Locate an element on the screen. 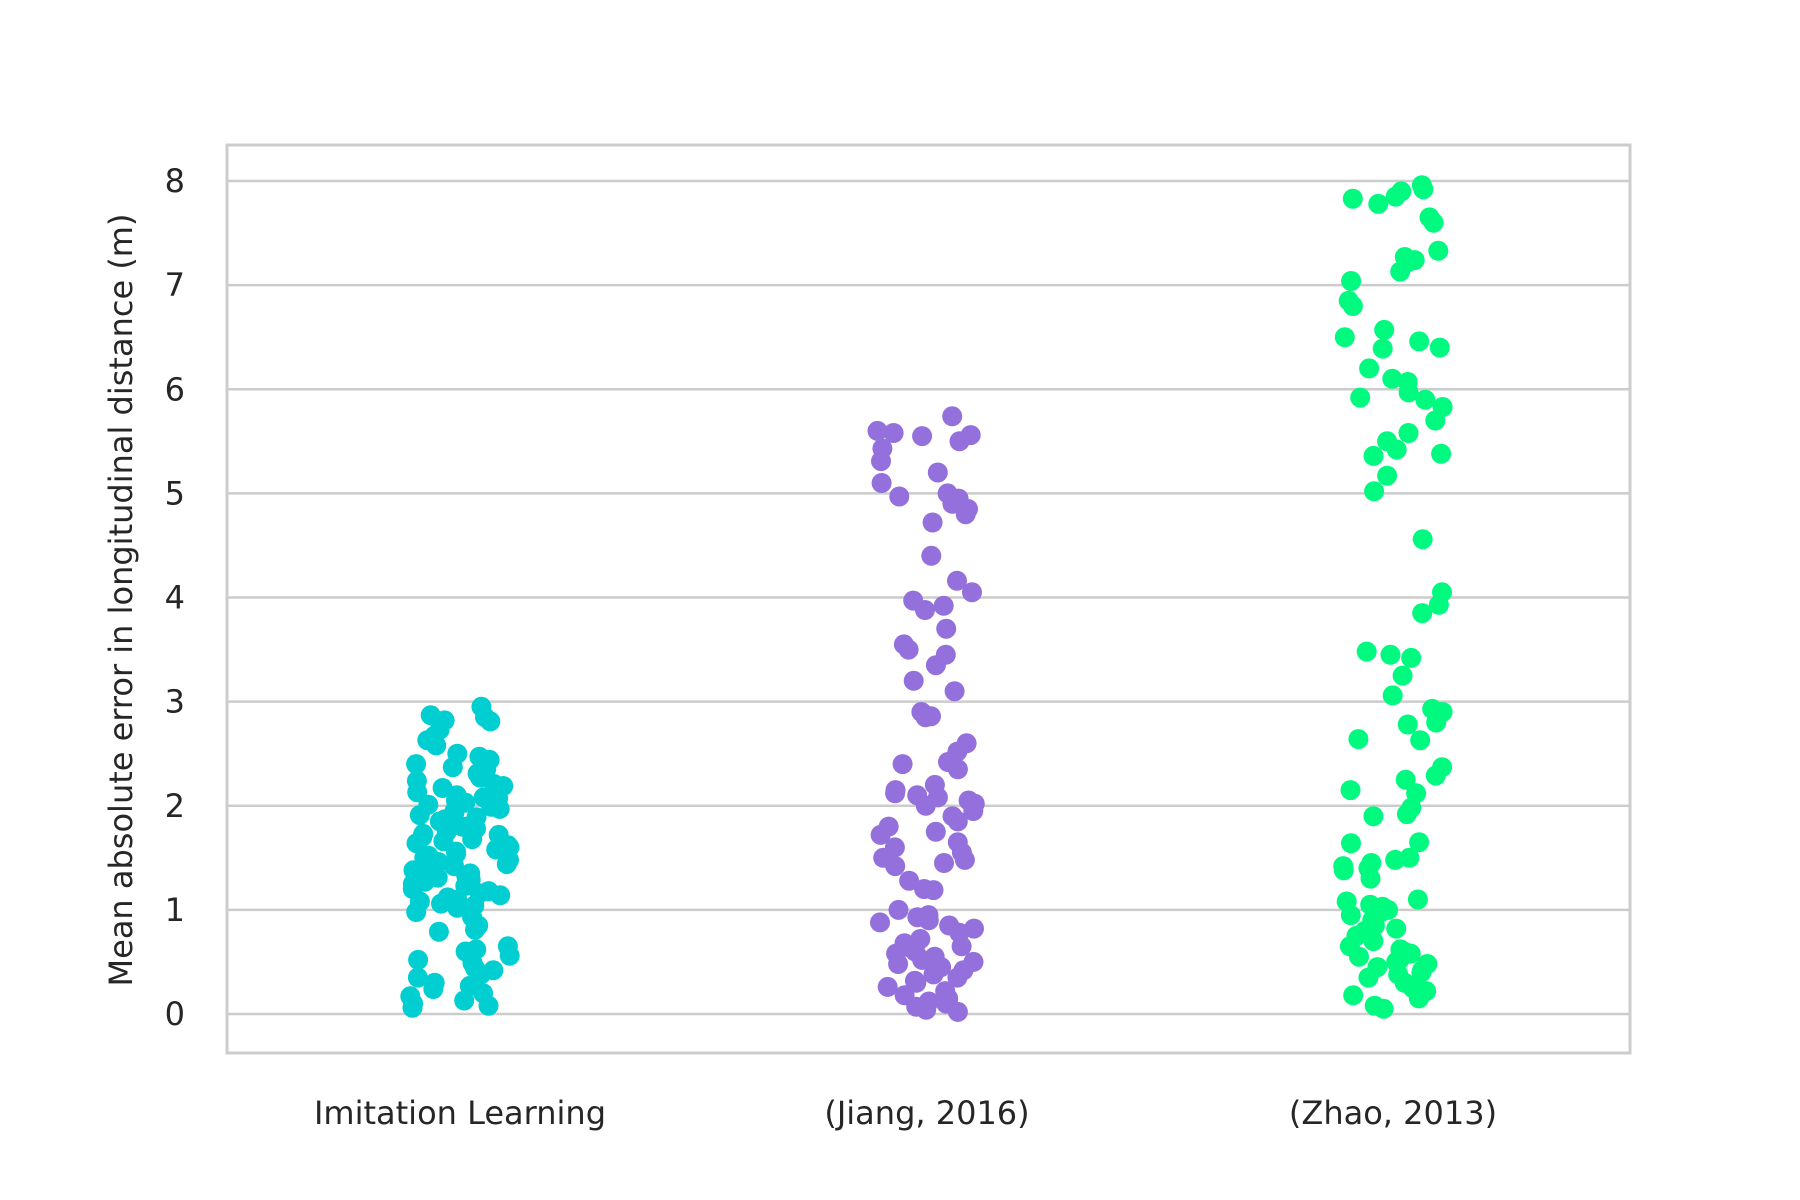  y-tick-label: 1 is located at coordinates (175, 910).